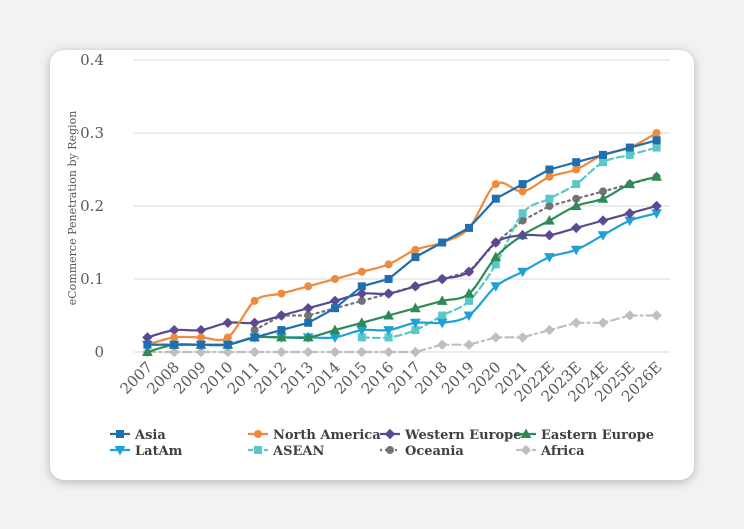 The image size is (744, 529). What do you see at coordinates (550, 451) in the screenshot?
I see `legend-item-africa: Africa` at bounding box center [550, 451].